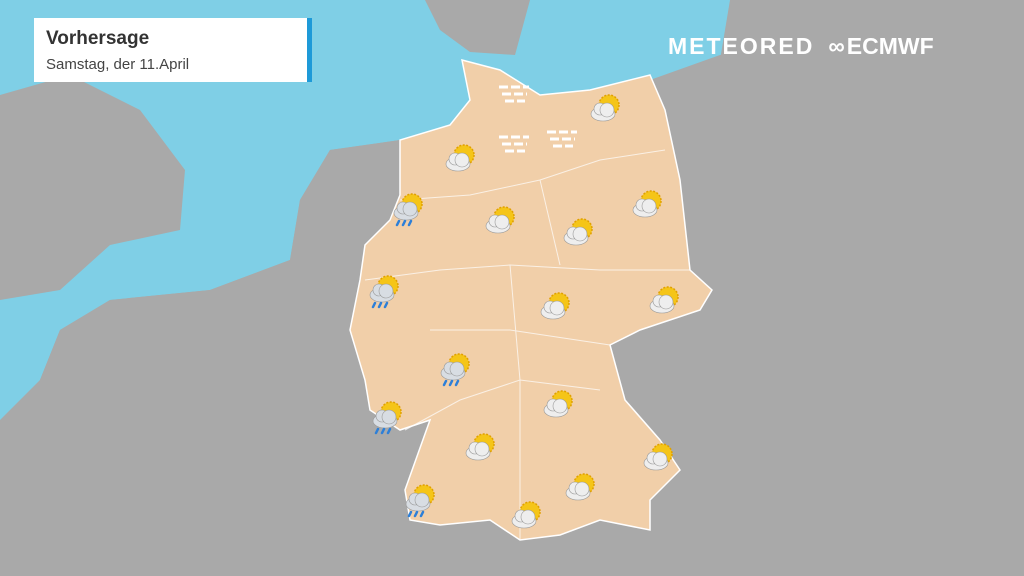 The height and width of the screenshot is (576, 1024). Describe the element at coordinates (477, 27) in the screenshot. I see `scandinavia` at that location.